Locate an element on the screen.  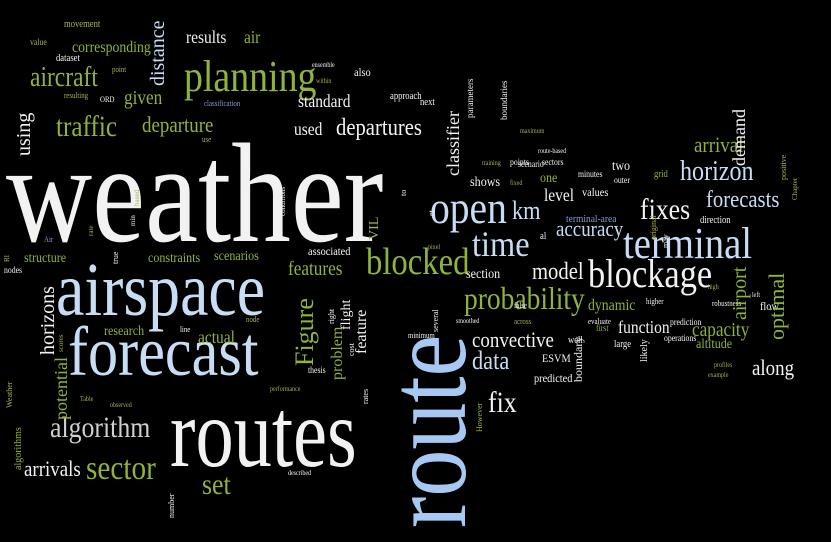
word-operations: operations is located at coordinates (680, 338).